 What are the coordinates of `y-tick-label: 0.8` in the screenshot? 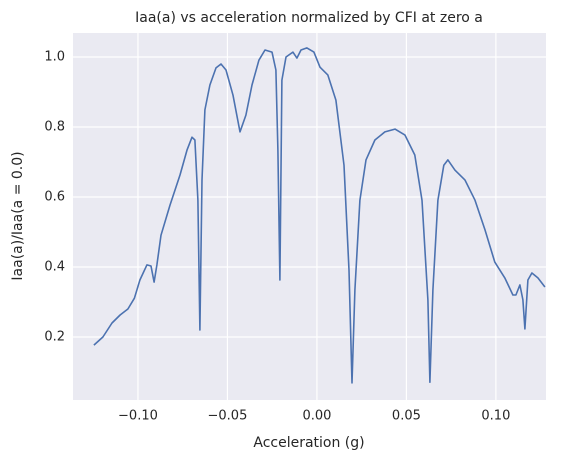 It's located at (54, 127).